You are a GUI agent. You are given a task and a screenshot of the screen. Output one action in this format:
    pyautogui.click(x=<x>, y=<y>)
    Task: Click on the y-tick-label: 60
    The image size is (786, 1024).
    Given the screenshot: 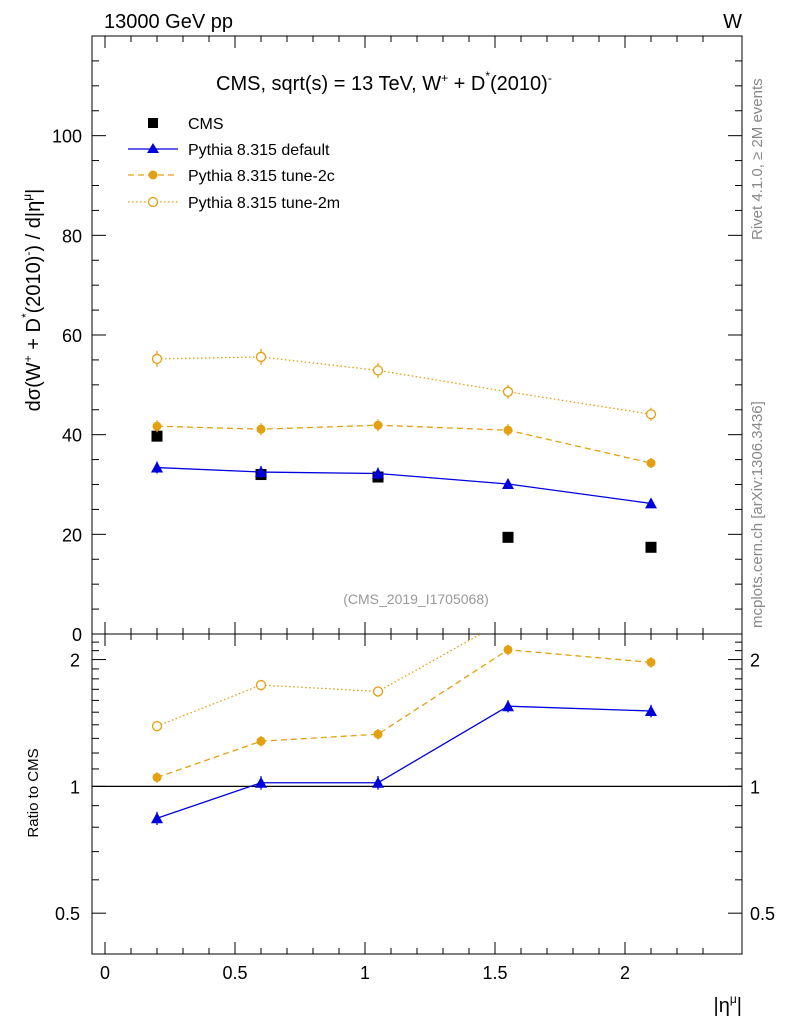 What is the action you would take?
    pyautogui.click(x=72, y=336)
    